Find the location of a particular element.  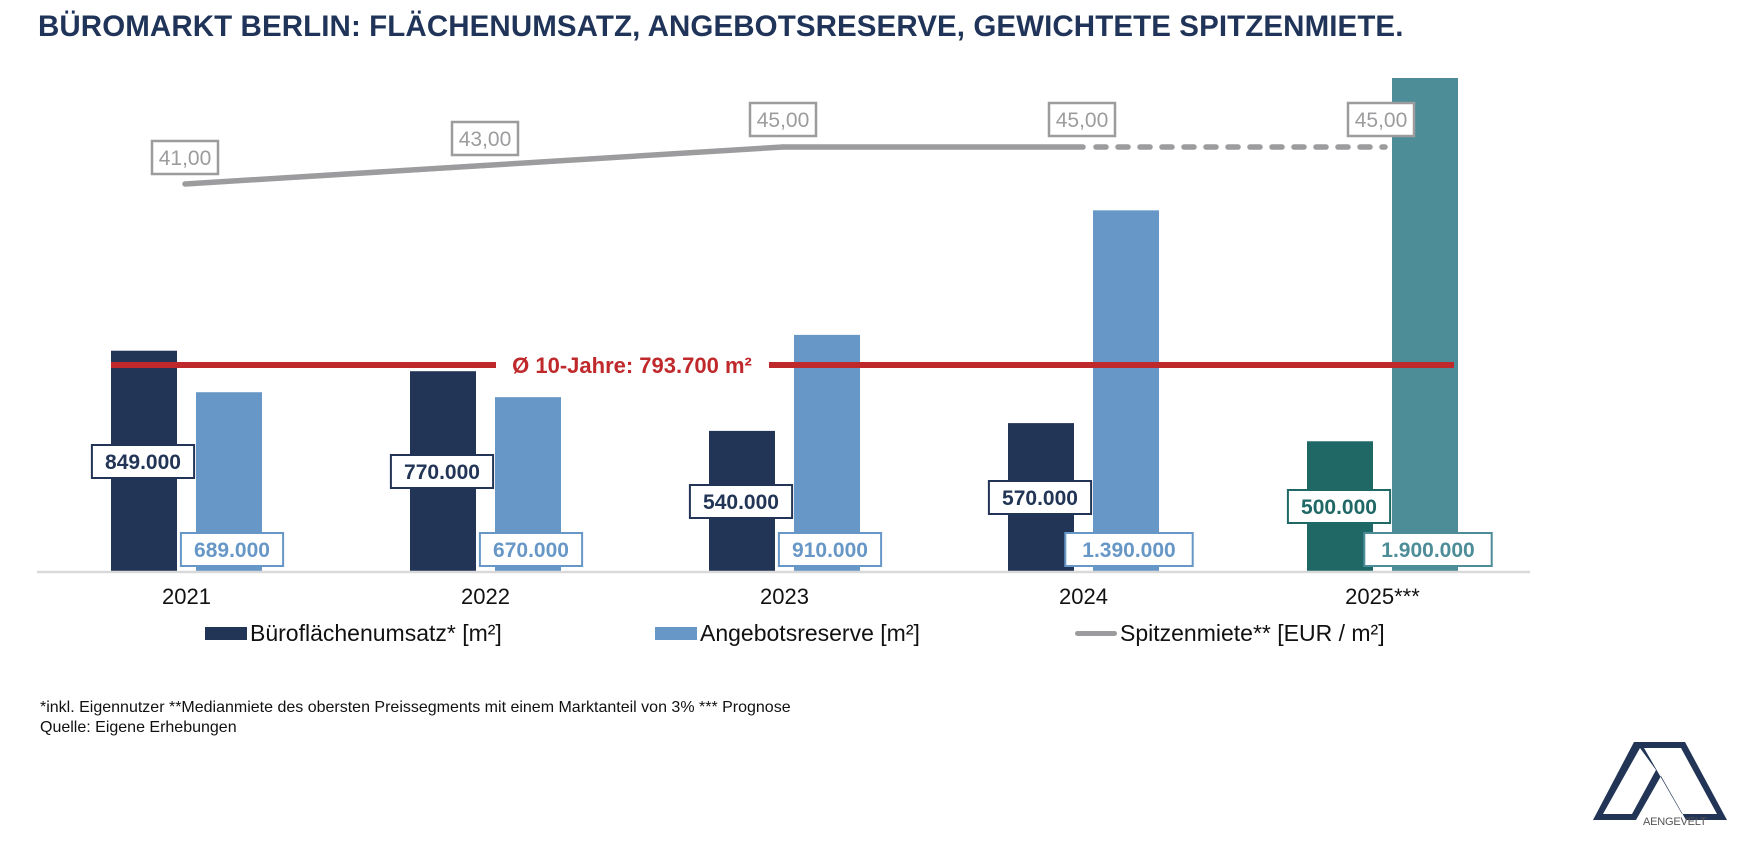

data-label-angebot-2024-box is located at coordinates (1129, 549).